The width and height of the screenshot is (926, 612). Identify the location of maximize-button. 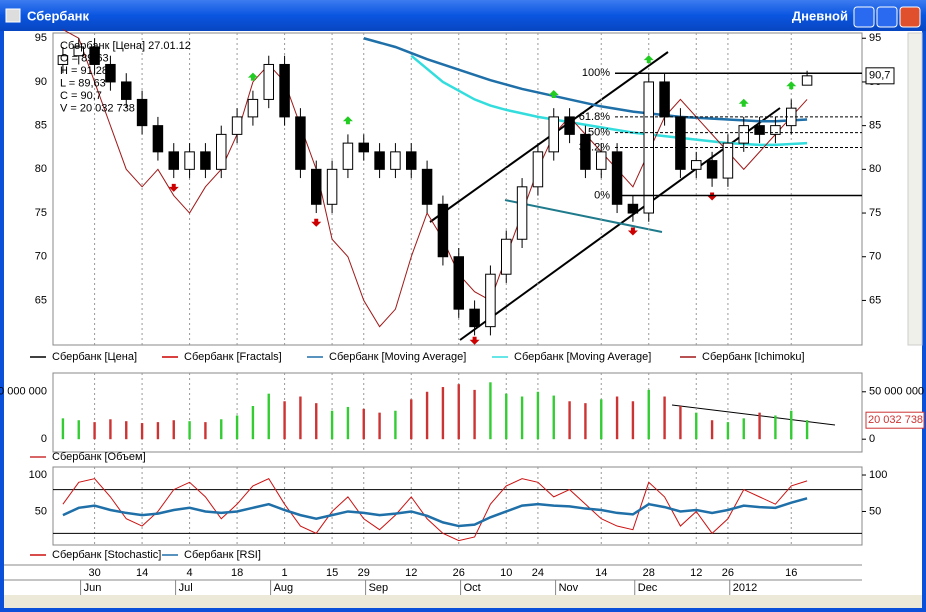
(887, 17).